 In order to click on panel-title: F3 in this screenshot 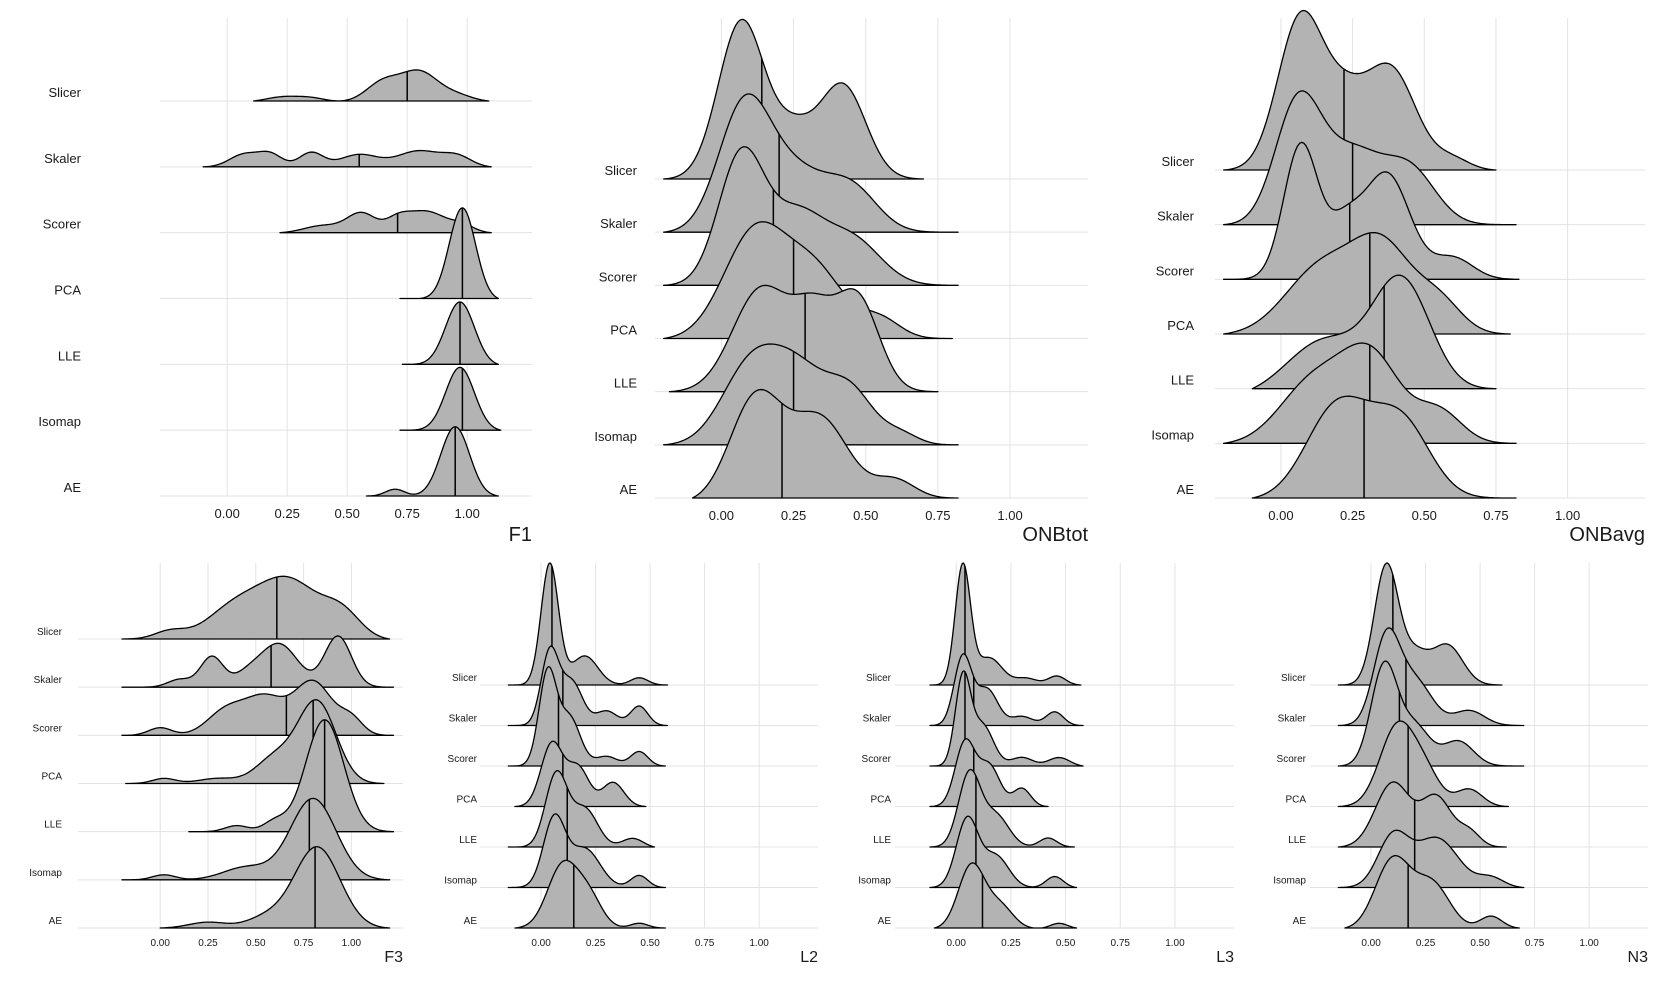, I will do `click(393, 957)`.